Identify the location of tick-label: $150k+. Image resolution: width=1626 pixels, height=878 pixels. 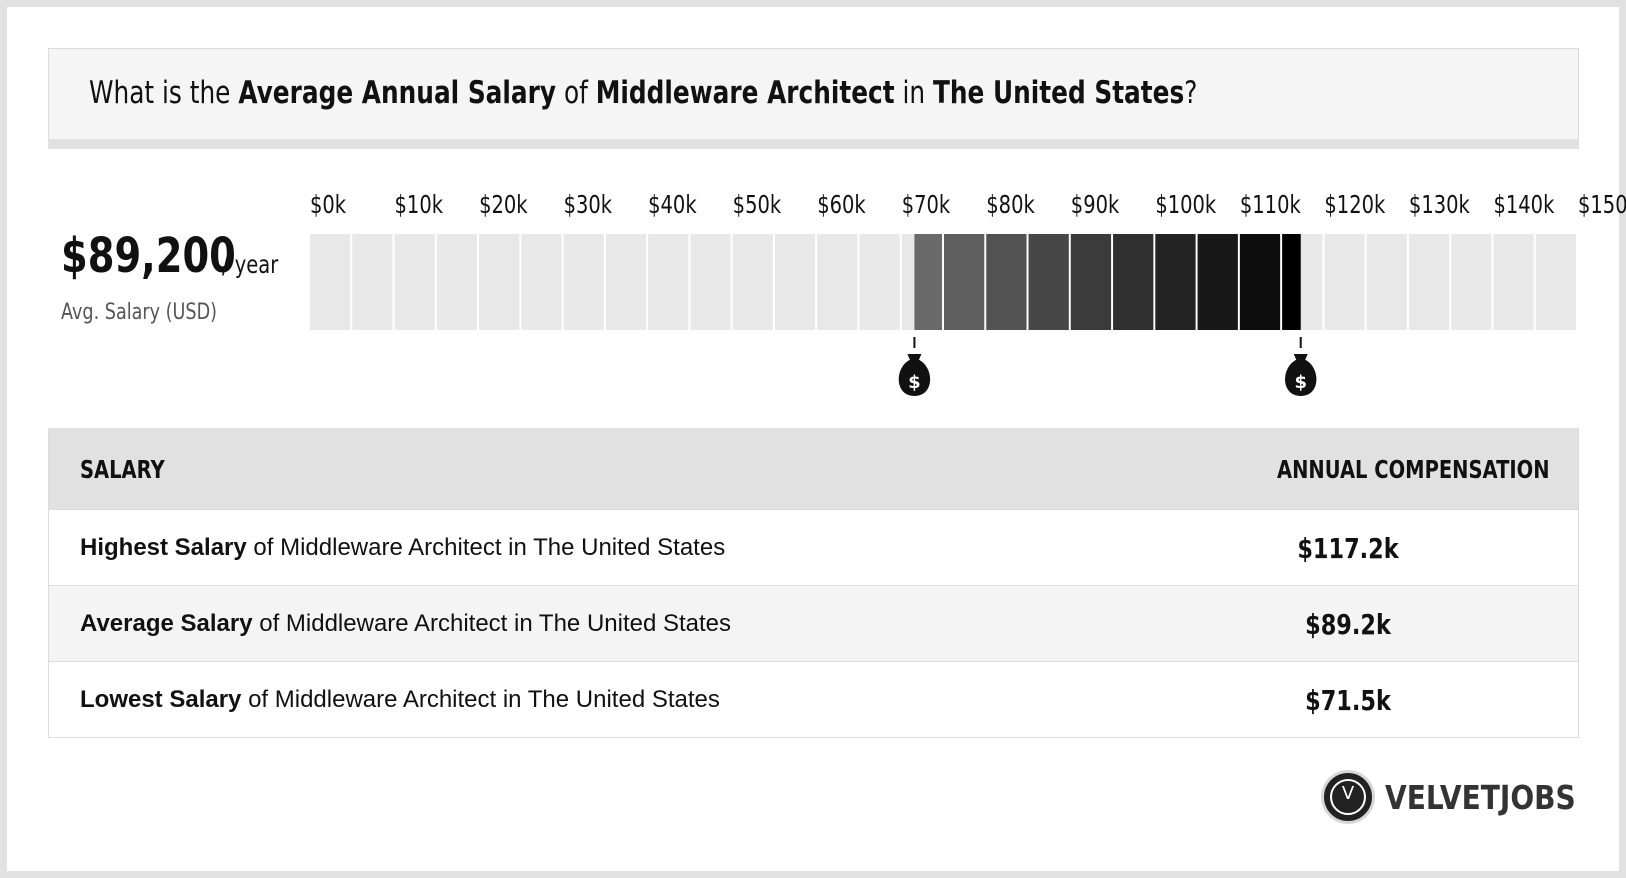
(1602, 205).